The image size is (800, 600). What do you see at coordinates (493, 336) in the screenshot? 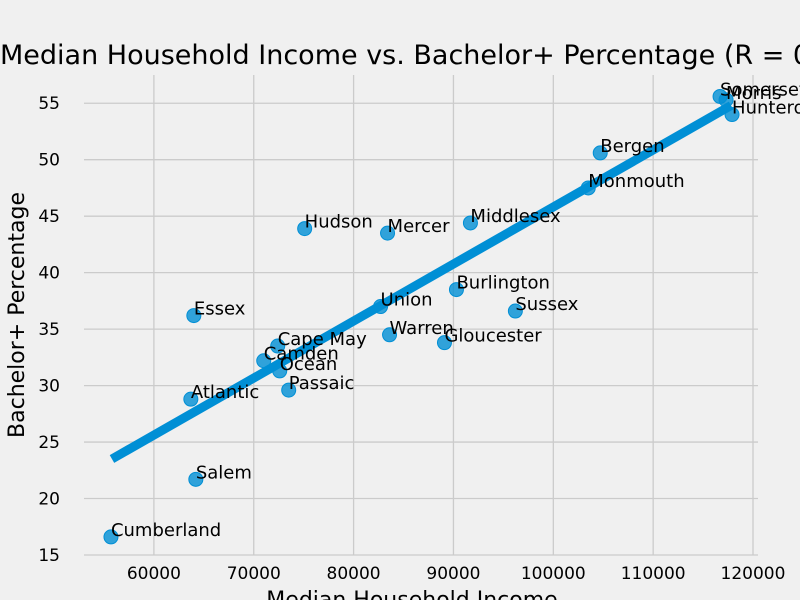
I see `point-label: Gloucester` at bounding box center [493, 336].